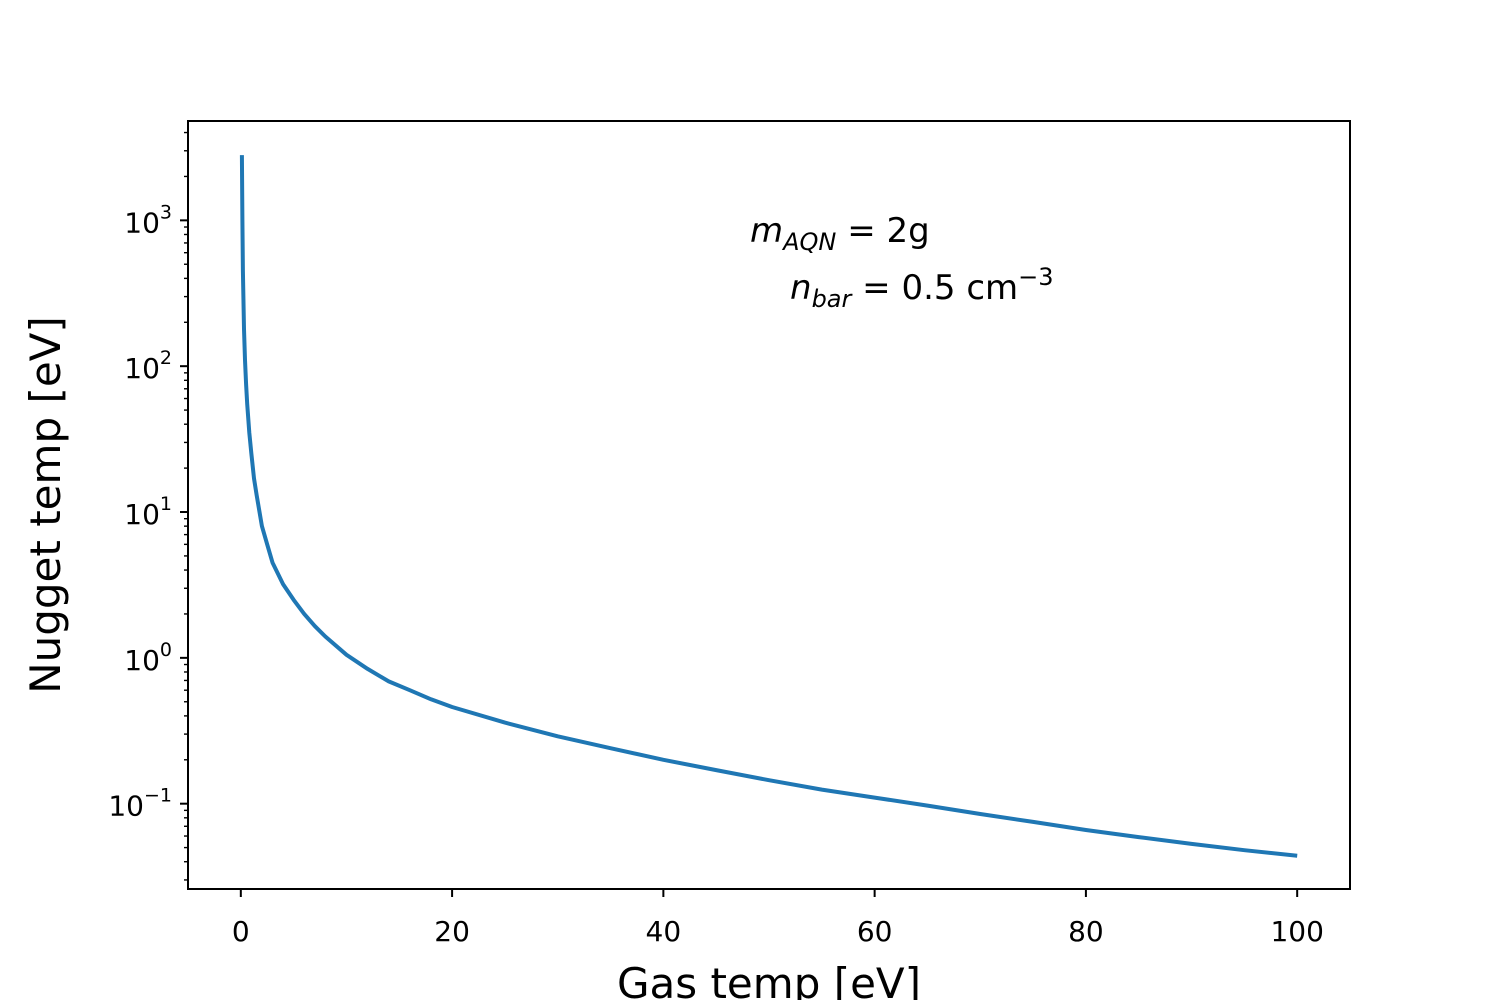 Image resolution: width=1500 pixels, height=1000 pixels. Describe the element at coordinates (148, 658) in the screenshot. I see `y-tick-label: 10⁰` at that location.